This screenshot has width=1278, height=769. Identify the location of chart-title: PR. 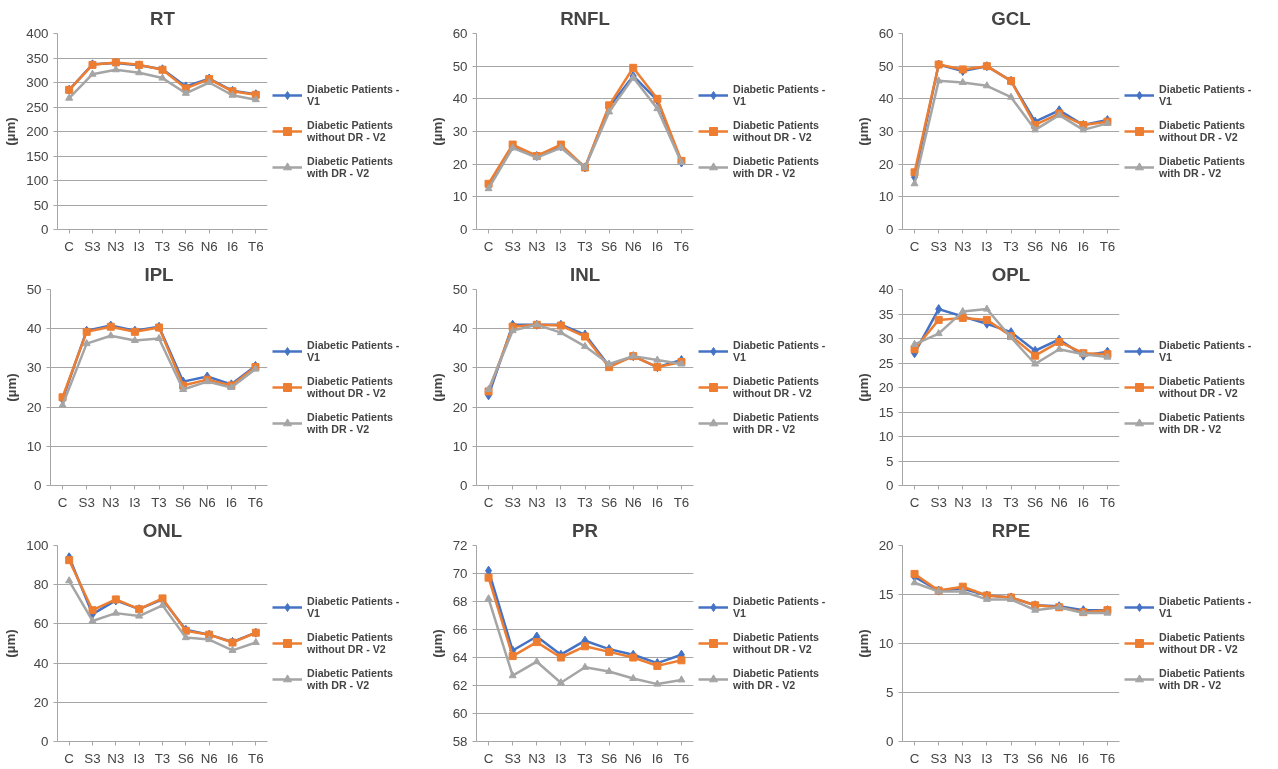
(585, 530).